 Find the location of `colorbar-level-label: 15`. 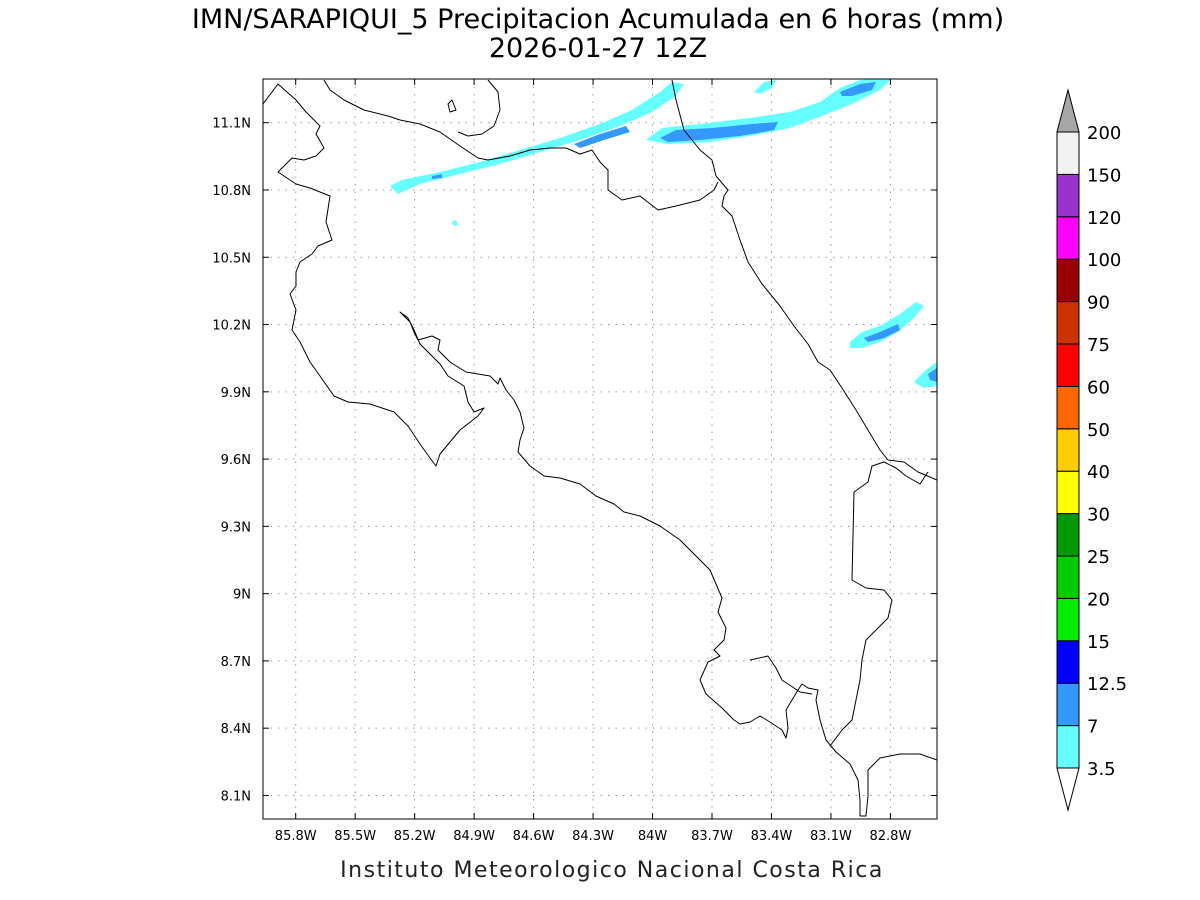

colorbar-level-label: 15 is located at coordinates (1098, 642).